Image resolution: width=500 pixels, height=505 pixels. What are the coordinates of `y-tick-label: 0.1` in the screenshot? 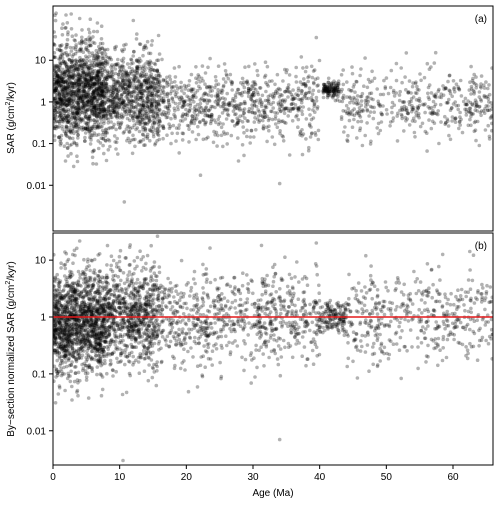 It's located at (39, 144).